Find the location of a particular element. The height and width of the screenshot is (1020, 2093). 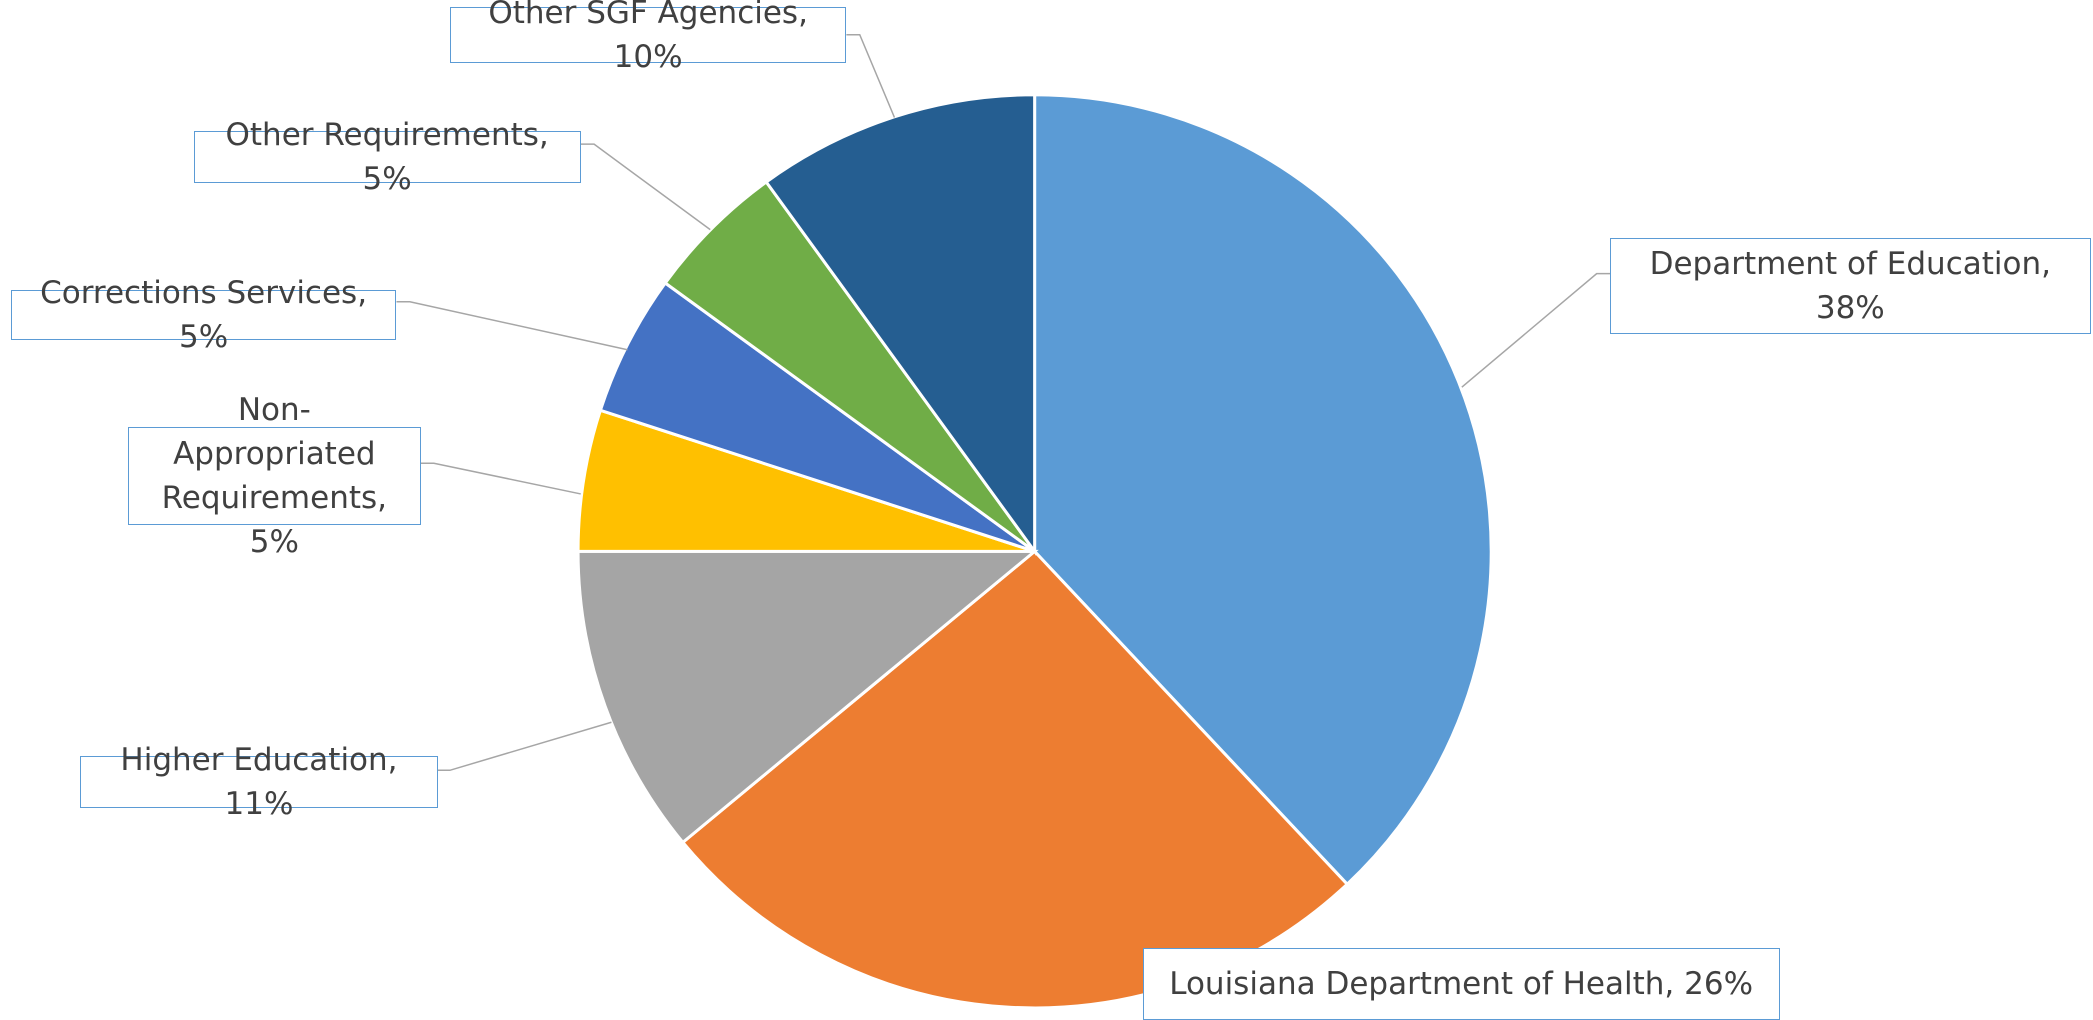

data-label-text: Department of Education, 38% is located at coordinates (1850, 285).